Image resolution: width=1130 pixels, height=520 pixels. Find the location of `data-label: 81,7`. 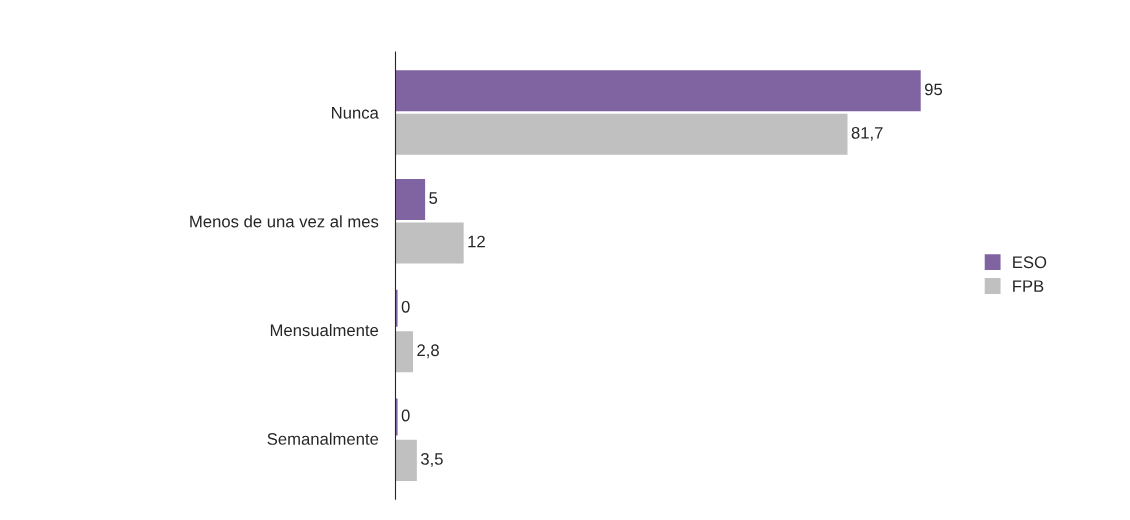

data-label: 81,7 is located at coordinates (867, 133).